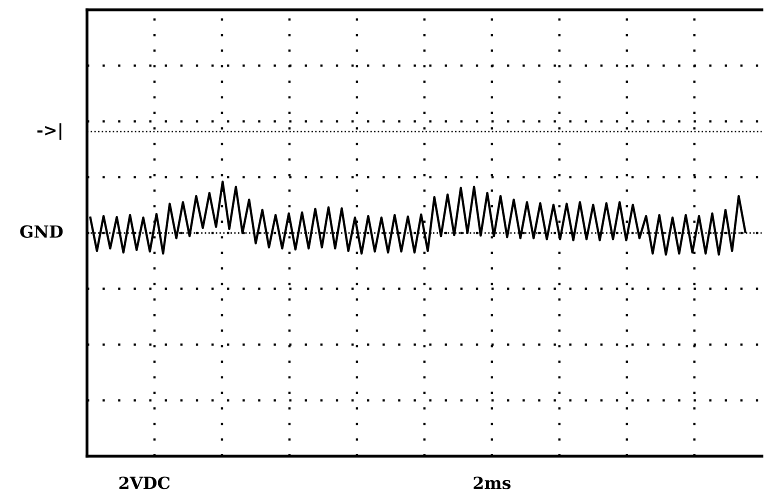 This screenshot has height=490, width=766. I want to click on ref-line-label: GND, so click(41, 231).